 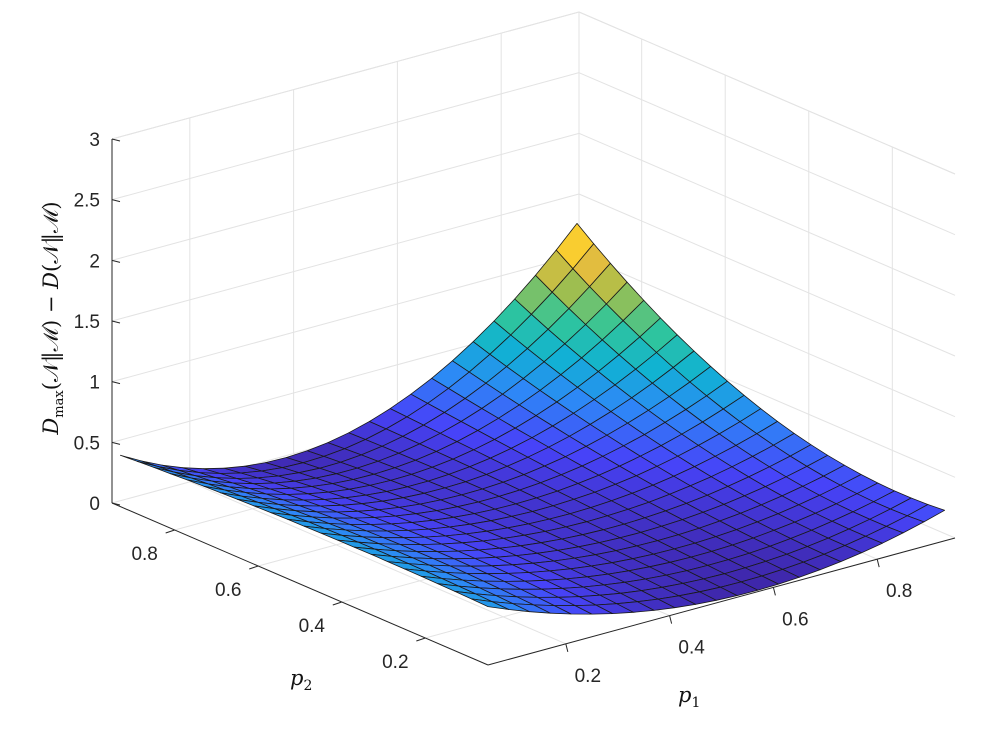 I want to click on z-tick-label: 1.5, so click(x=87, y=322).